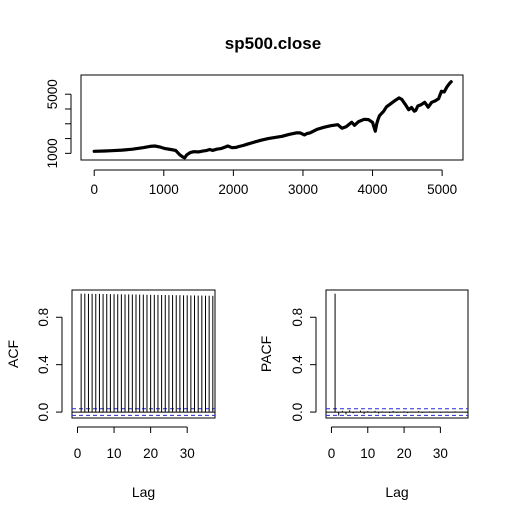  Describe the element at coordinates (143, 492) in the screenshot. I see `acf-x-axis-label: Lag` at that location.